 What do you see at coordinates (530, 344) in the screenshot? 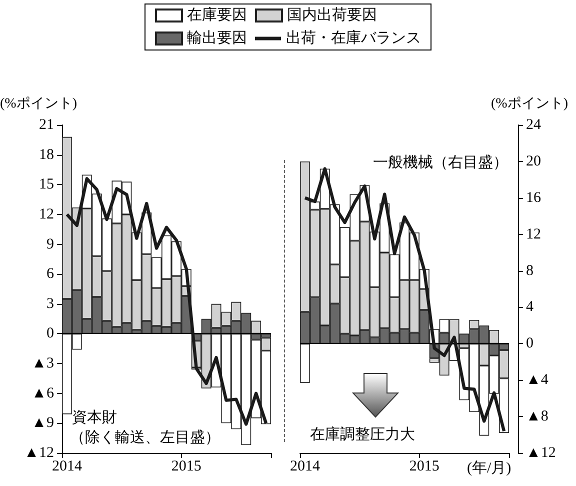
I see `y2-tick-label: 0` at bounding box center [530, 344].